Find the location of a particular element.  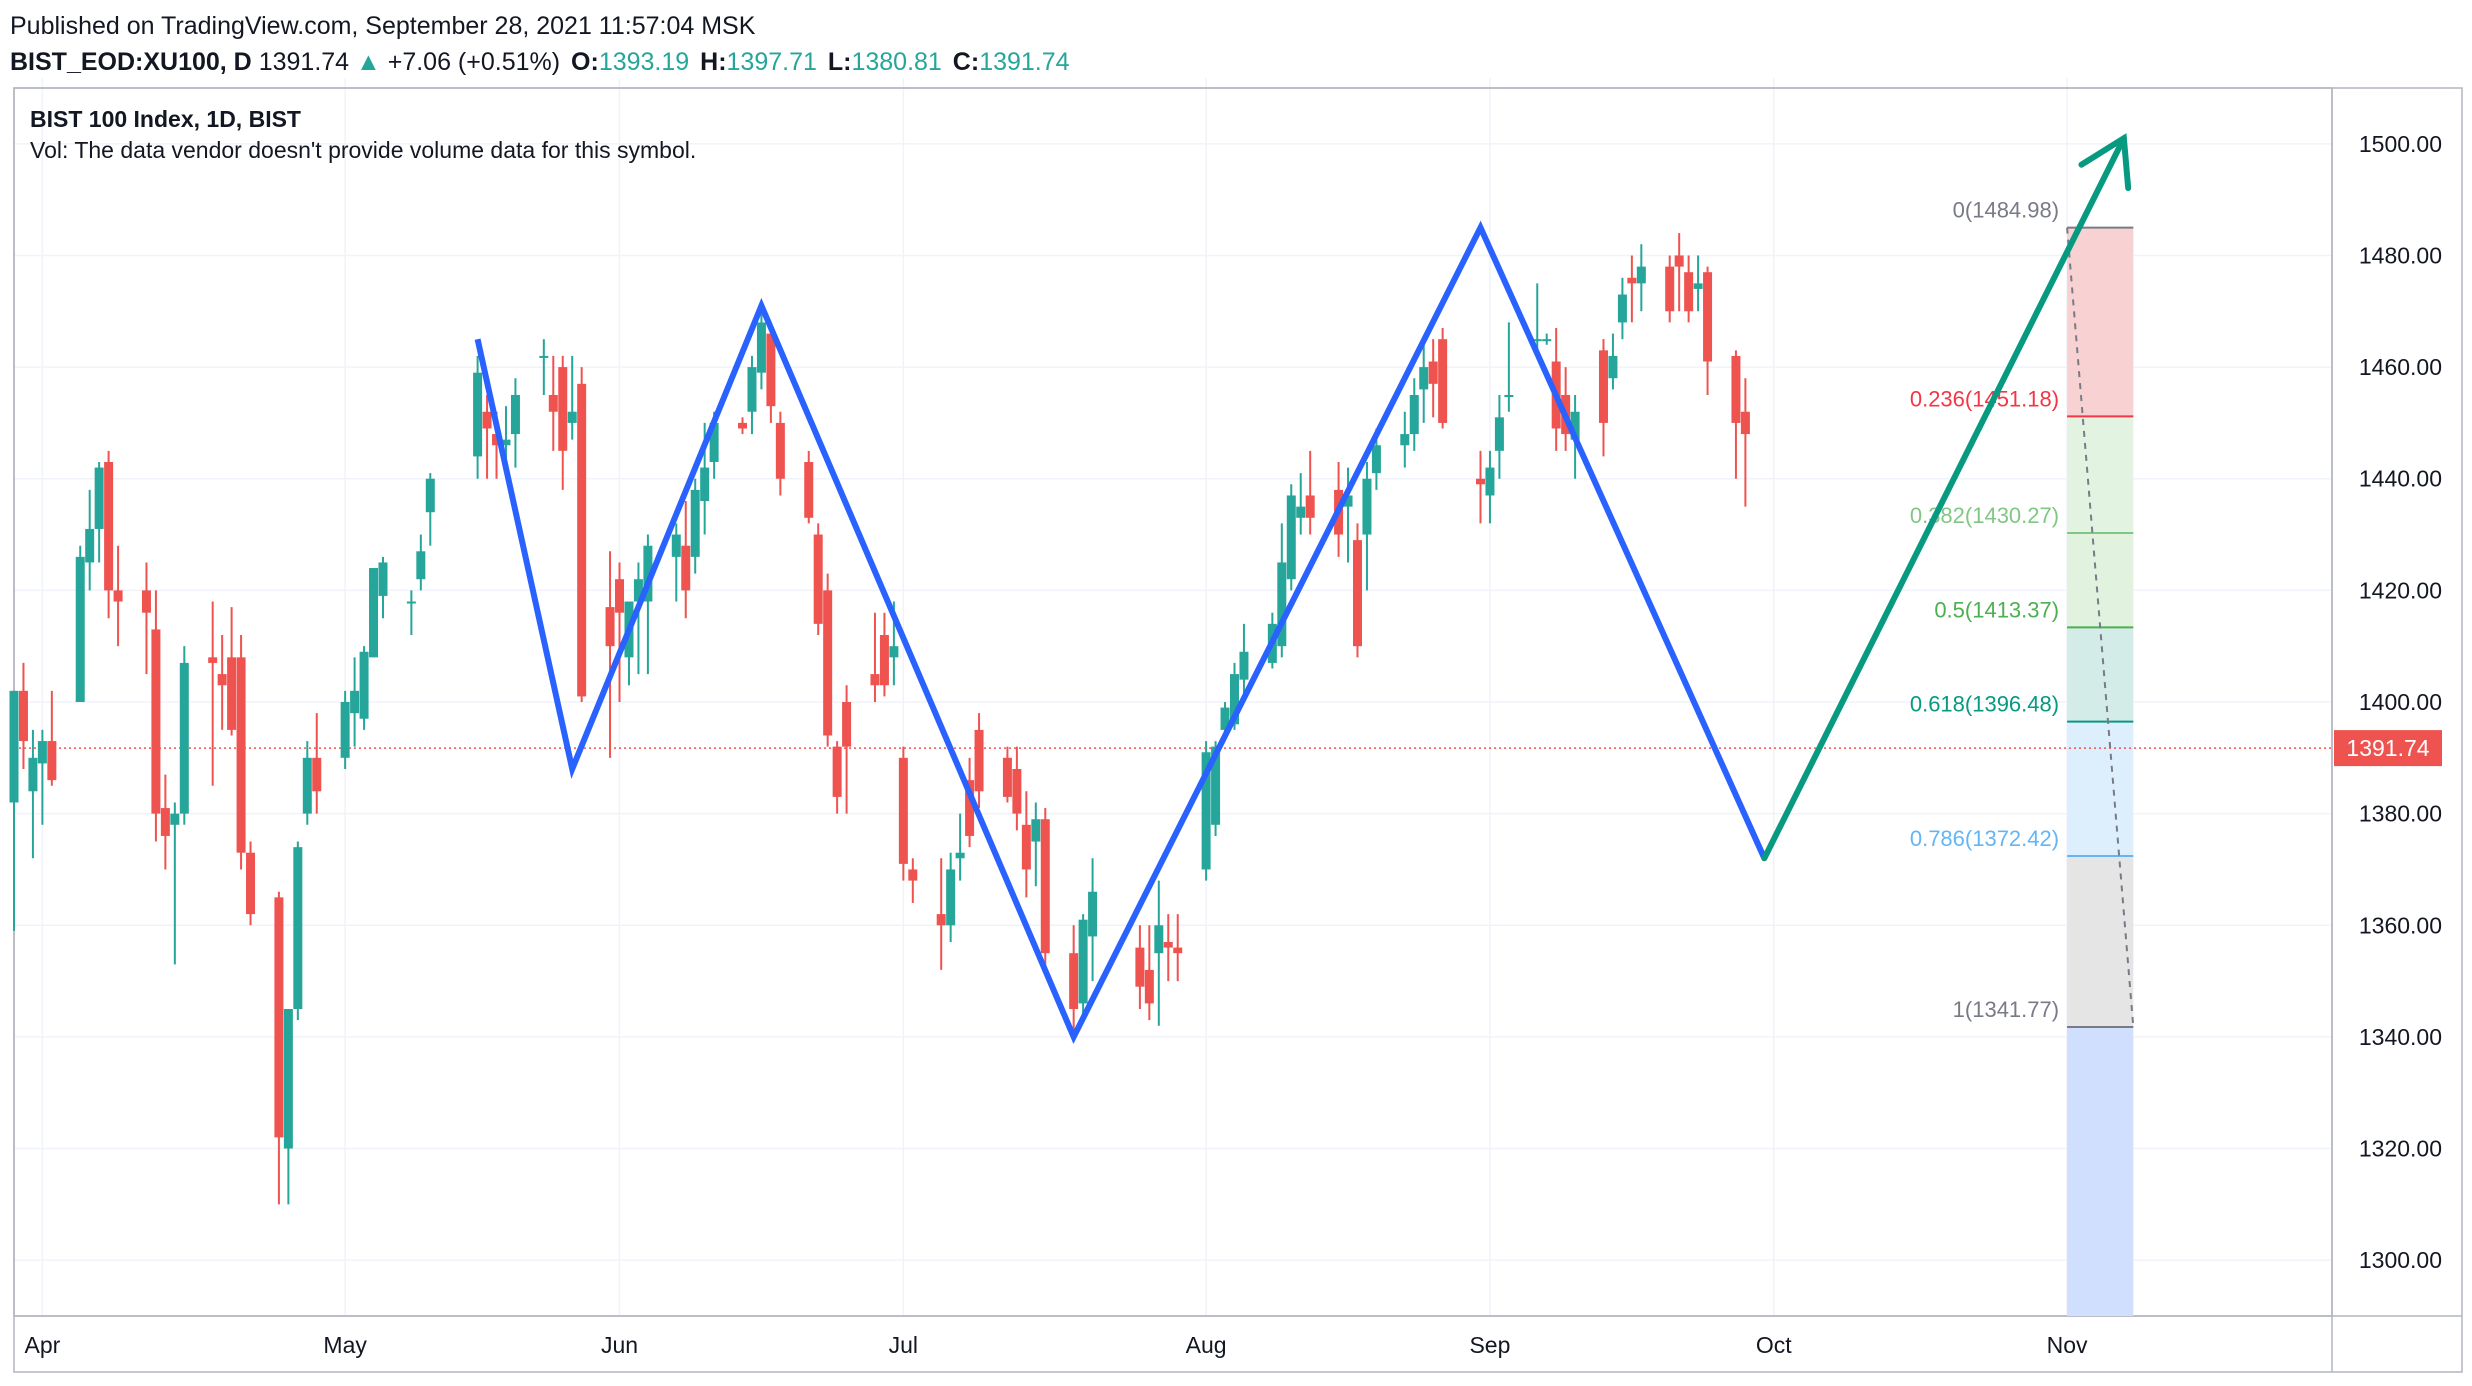

time-tick-label: Oct is located at coordinates (1774, 1345).